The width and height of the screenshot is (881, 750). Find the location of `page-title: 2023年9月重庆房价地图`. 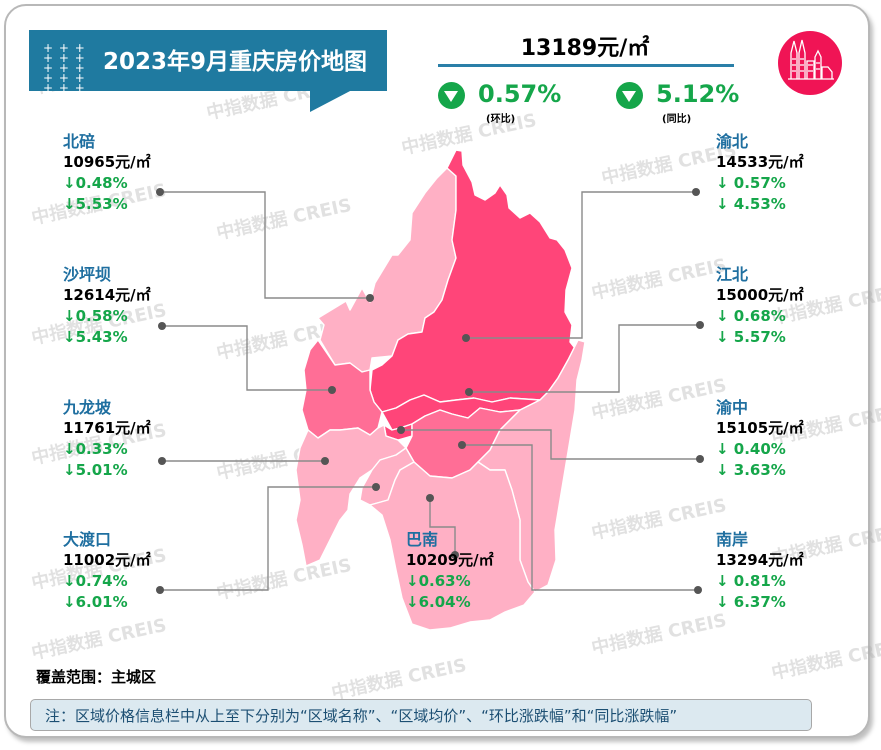

page-title: 2023年9月重庆房价地图 is located at coordinates (235, 62).